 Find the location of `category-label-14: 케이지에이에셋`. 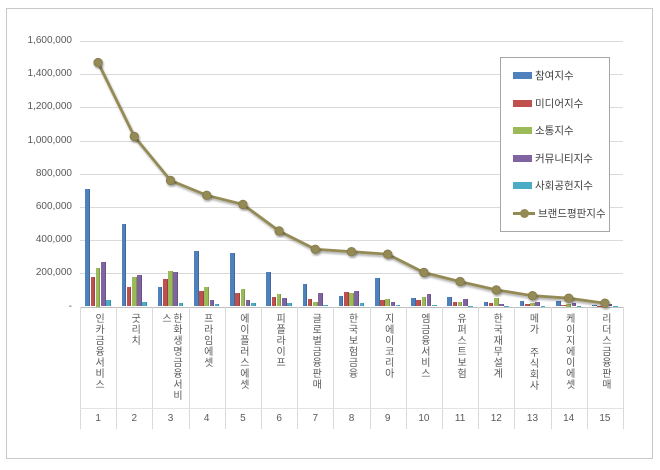

category-label-14: 케이지에이에셋 is located at coordinates (569, 358).